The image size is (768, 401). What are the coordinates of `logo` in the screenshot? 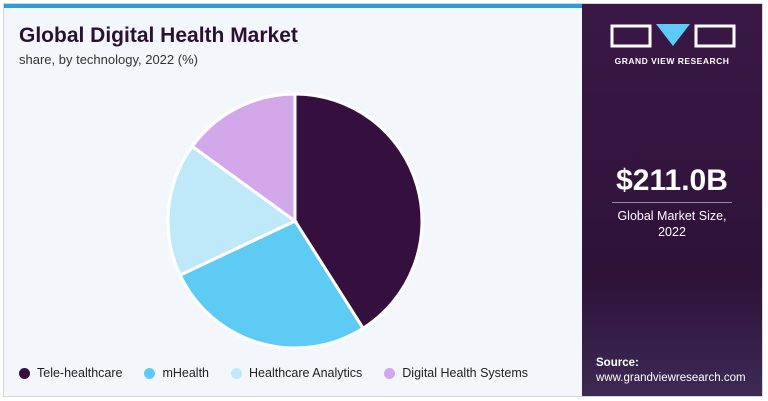 It's located at (673, 36).